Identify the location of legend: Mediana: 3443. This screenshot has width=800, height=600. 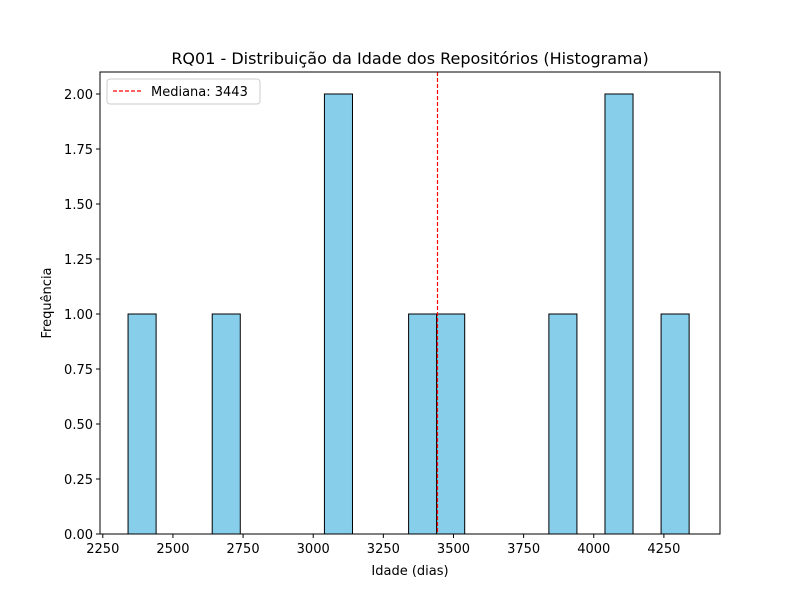
(183, 91).